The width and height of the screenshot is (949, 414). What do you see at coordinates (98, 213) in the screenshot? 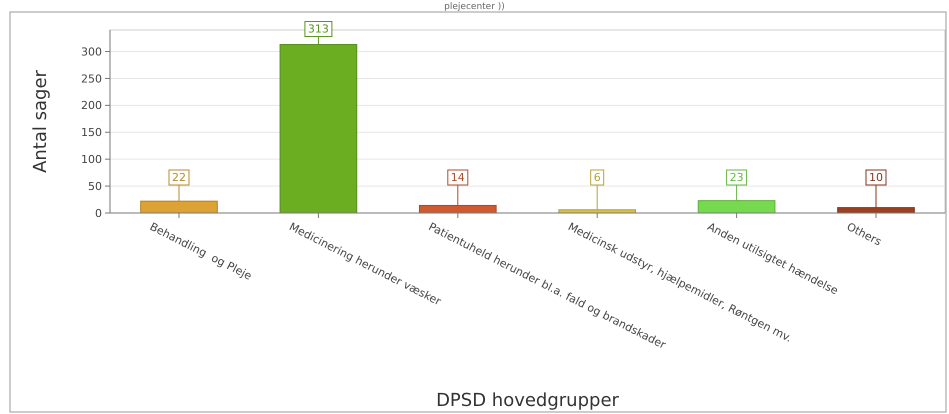
I see `y-tick-label: 0` at bounding box center [98, 213].